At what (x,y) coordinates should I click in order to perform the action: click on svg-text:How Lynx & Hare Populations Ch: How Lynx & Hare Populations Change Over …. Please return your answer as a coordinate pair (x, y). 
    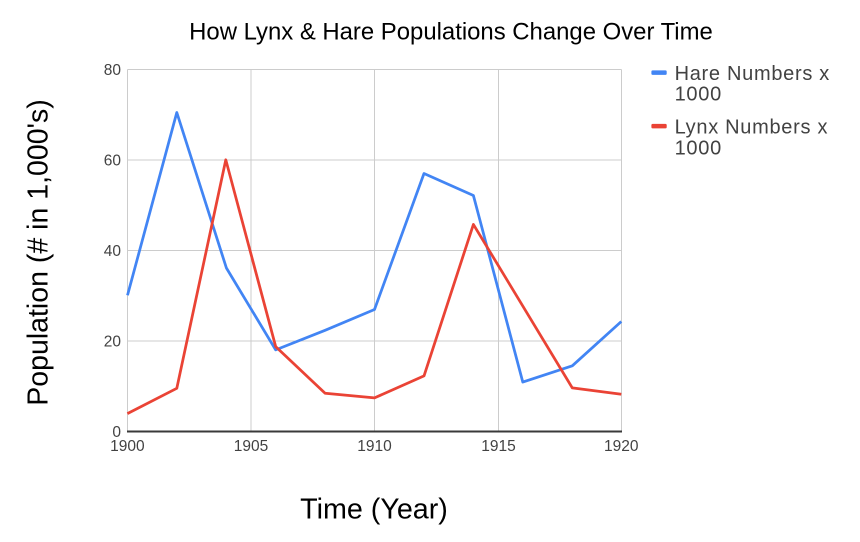
    Looking at the image, I should click on (451, 32).